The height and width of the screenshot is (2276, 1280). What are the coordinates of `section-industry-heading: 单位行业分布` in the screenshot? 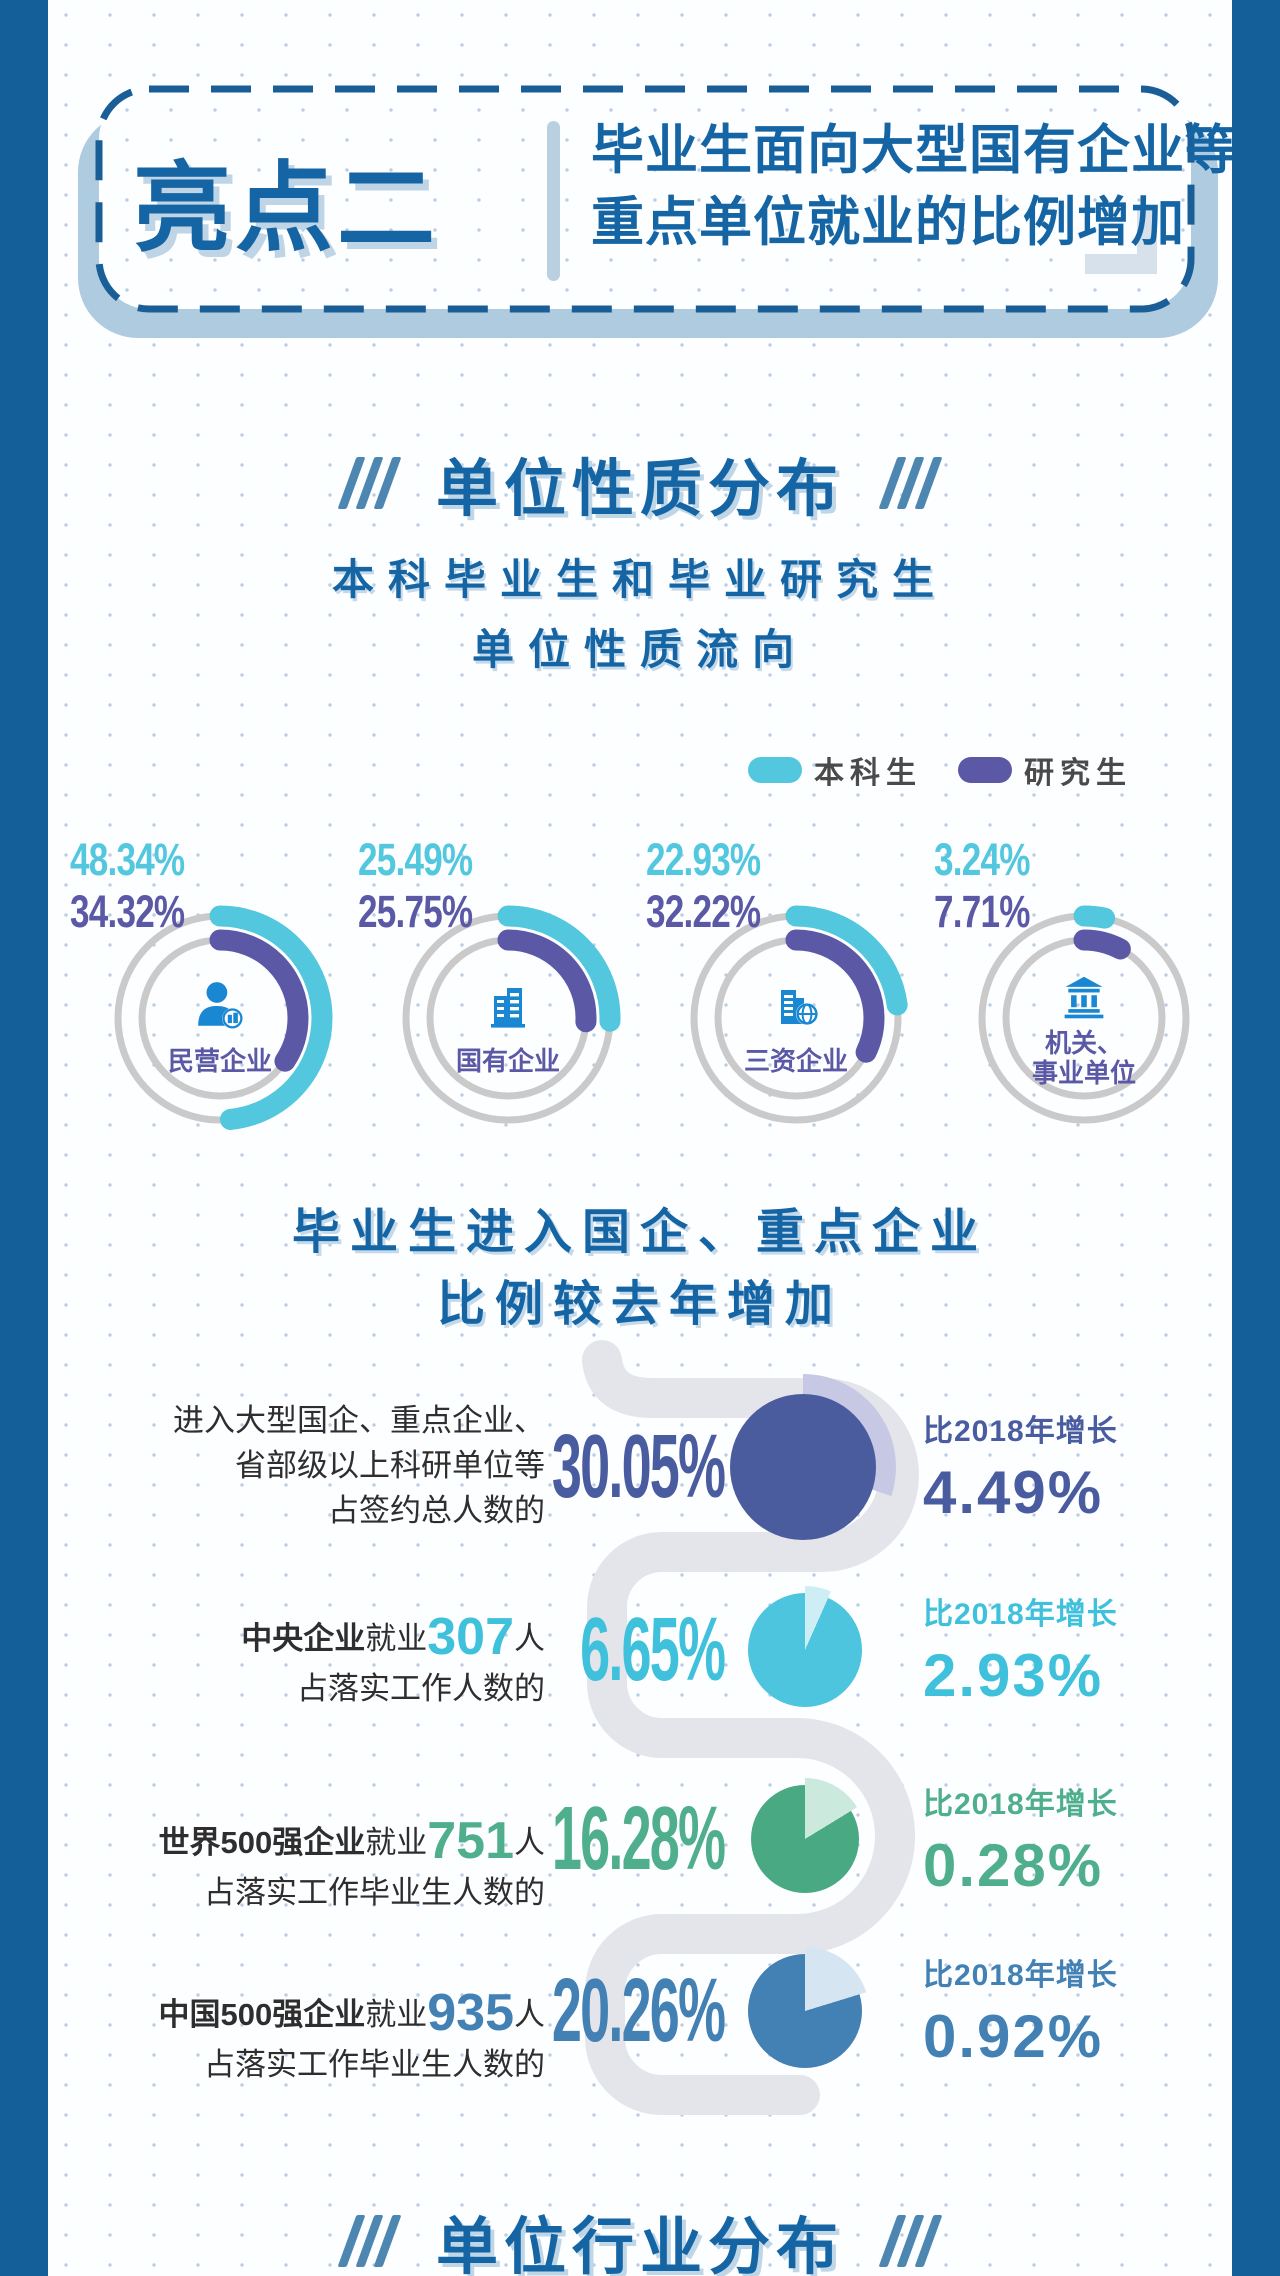 It's located at (640, 2236).